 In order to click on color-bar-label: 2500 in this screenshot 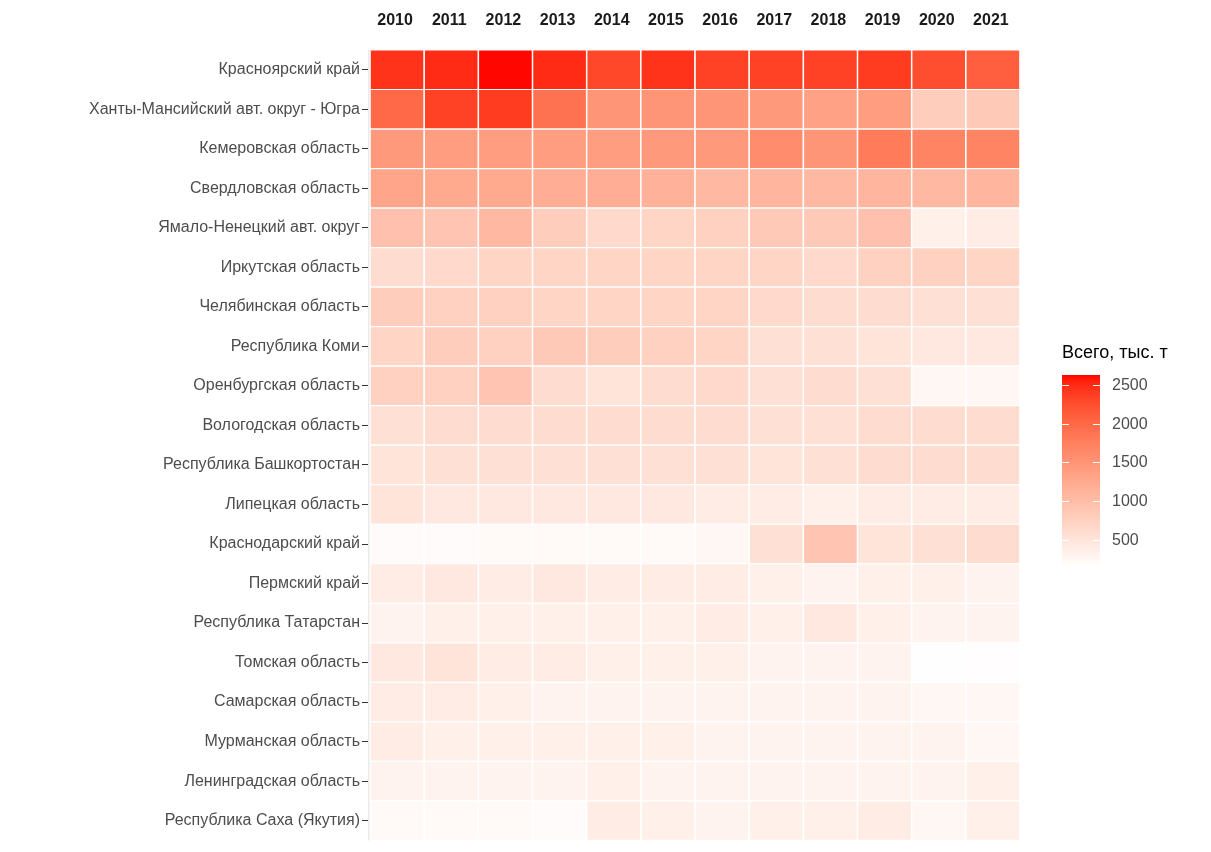, I will do `click(1130, 384)`.